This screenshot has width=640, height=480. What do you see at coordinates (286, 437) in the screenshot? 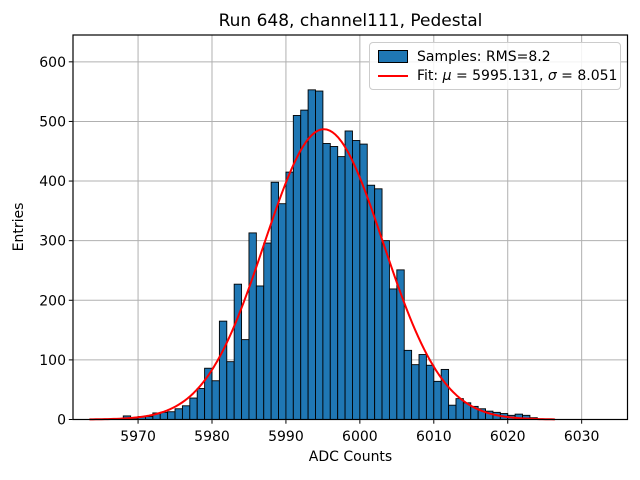
I see `x-tick-label: 5990` at bounding box center [286, 437].